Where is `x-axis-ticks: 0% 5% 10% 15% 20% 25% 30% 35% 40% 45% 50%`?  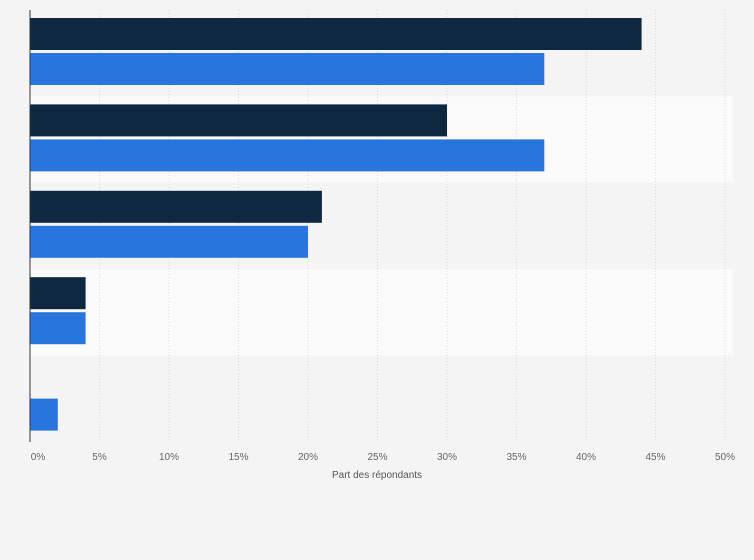 x-axis-ticks: 0% 5% 10% 15% 20% 25% 30% 35% 40% 45% 50% is located at coordinates (383, 457).